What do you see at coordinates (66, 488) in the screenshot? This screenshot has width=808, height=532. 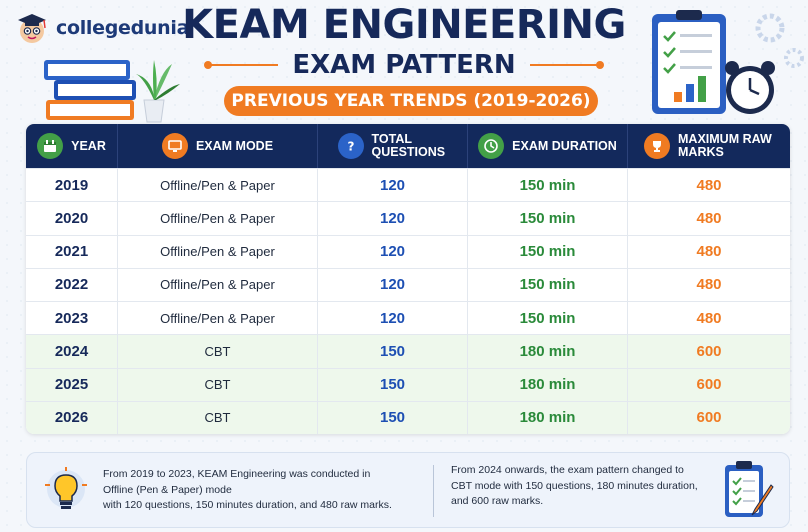 I see `lightbulb-icon` at bounding box center [66, 488].